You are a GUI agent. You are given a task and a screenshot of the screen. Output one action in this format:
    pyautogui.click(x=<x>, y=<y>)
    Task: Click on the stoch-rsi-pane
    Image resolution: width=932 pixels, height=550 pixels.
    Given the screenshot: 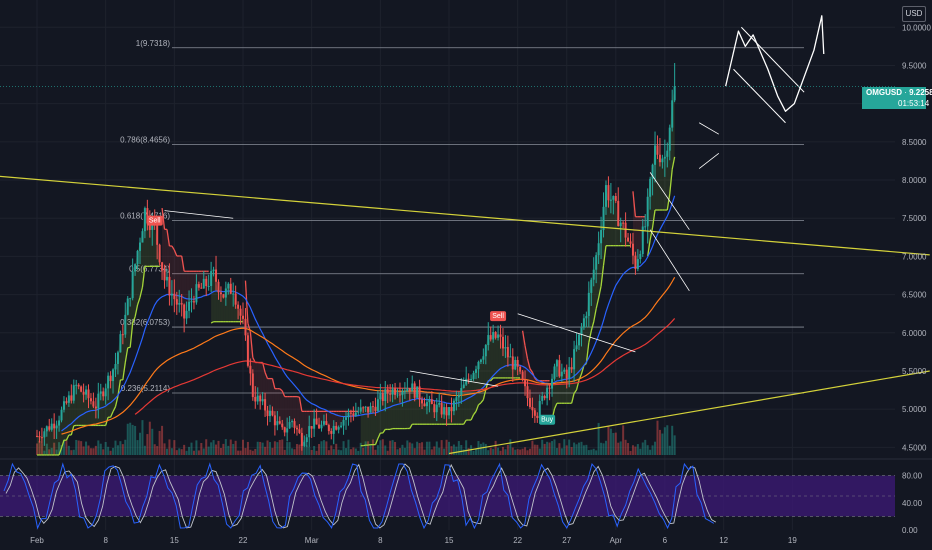 What is the action you would take?
    pyautogui.click(x=466, y=494)
    